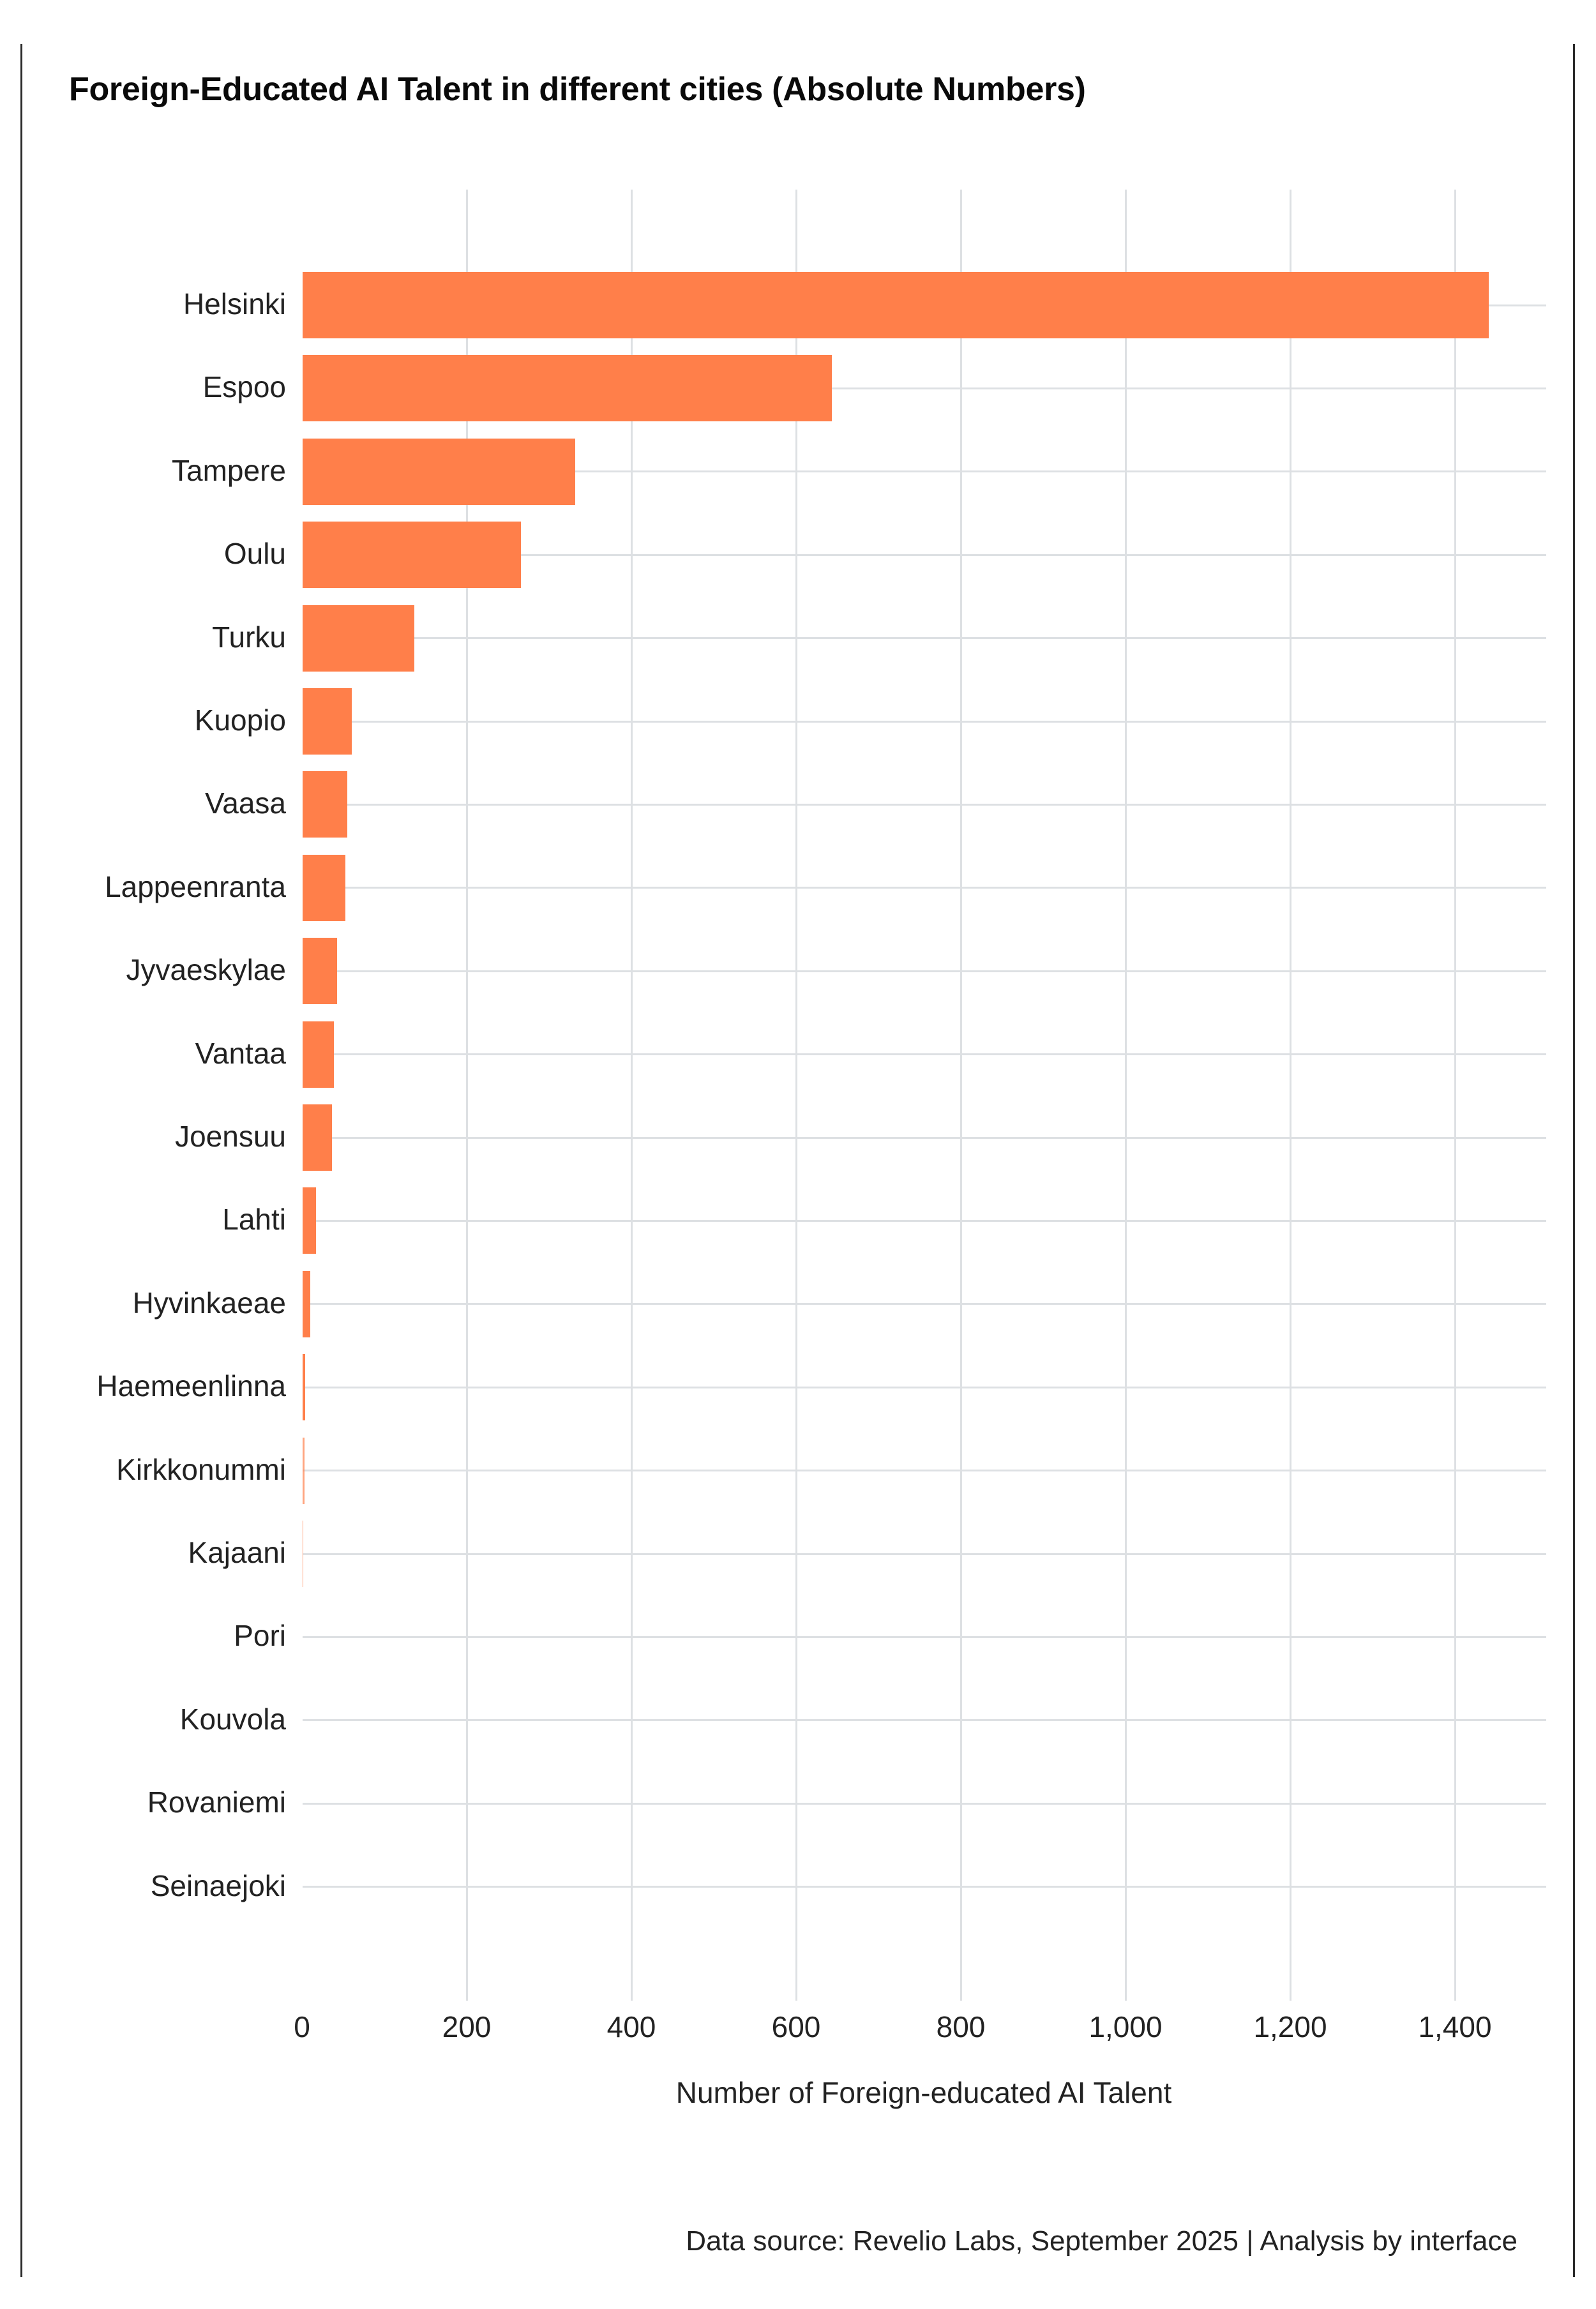 The width and height of the screenshot is (1596, 2309). I want to click on y-category-label: Joensuu, so click(230, 1136).